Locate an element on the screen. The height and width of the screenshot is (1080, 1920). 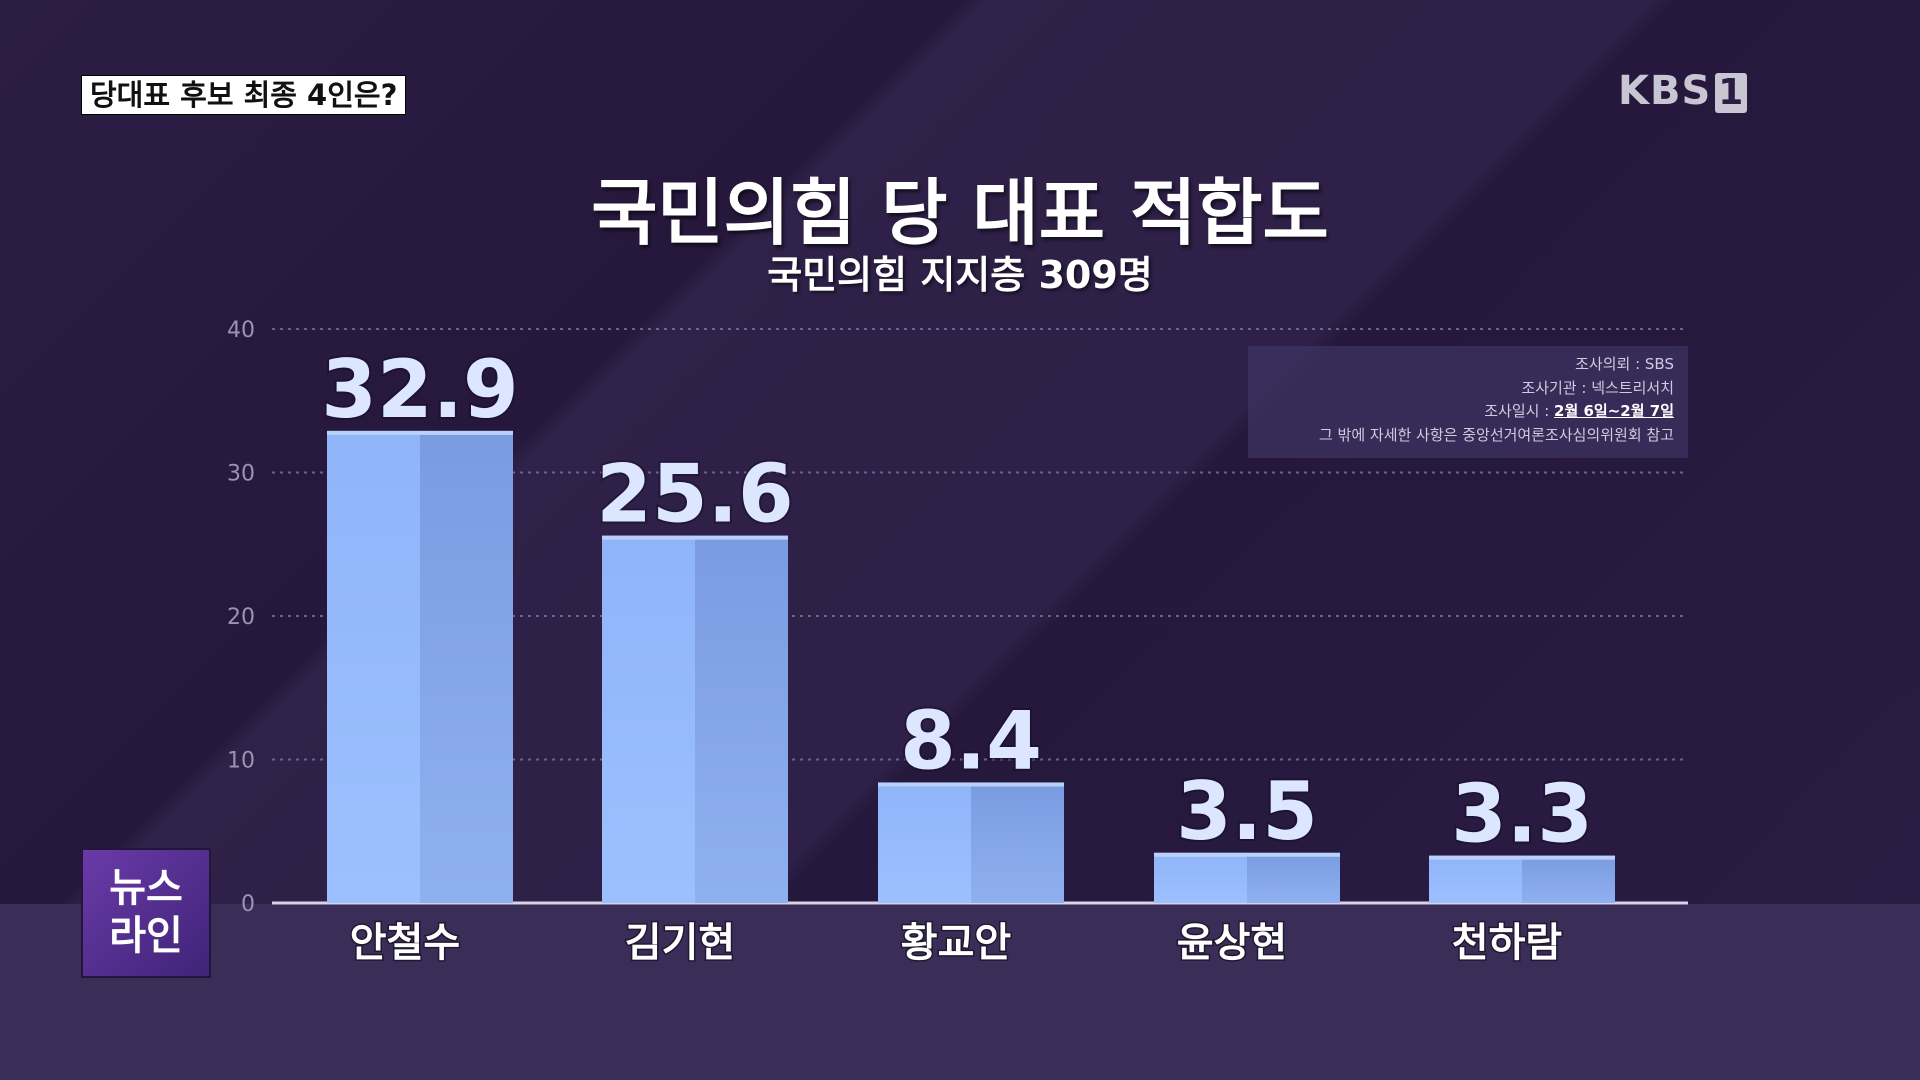
bar-value-label-1: 25.6 is located at coordinates (694, 494).